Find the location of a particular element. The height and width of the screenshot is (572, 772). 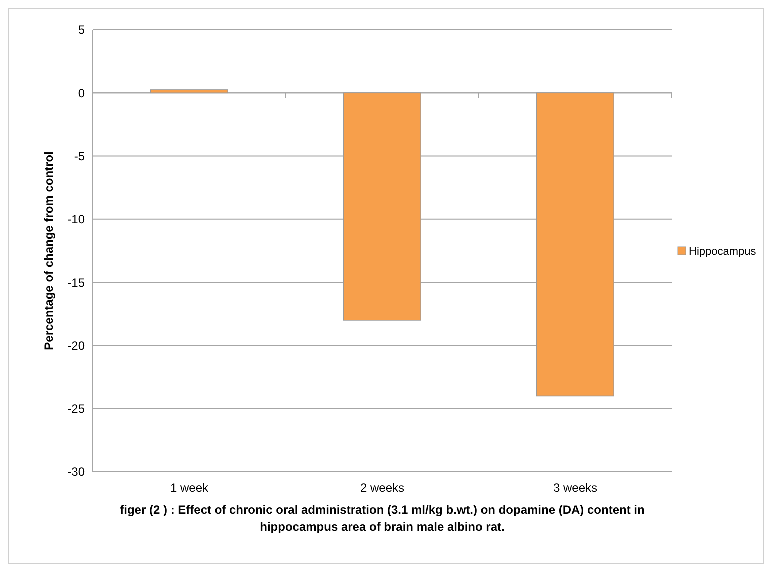

y-tick-label: -20 is located at coordinates (77, 345).